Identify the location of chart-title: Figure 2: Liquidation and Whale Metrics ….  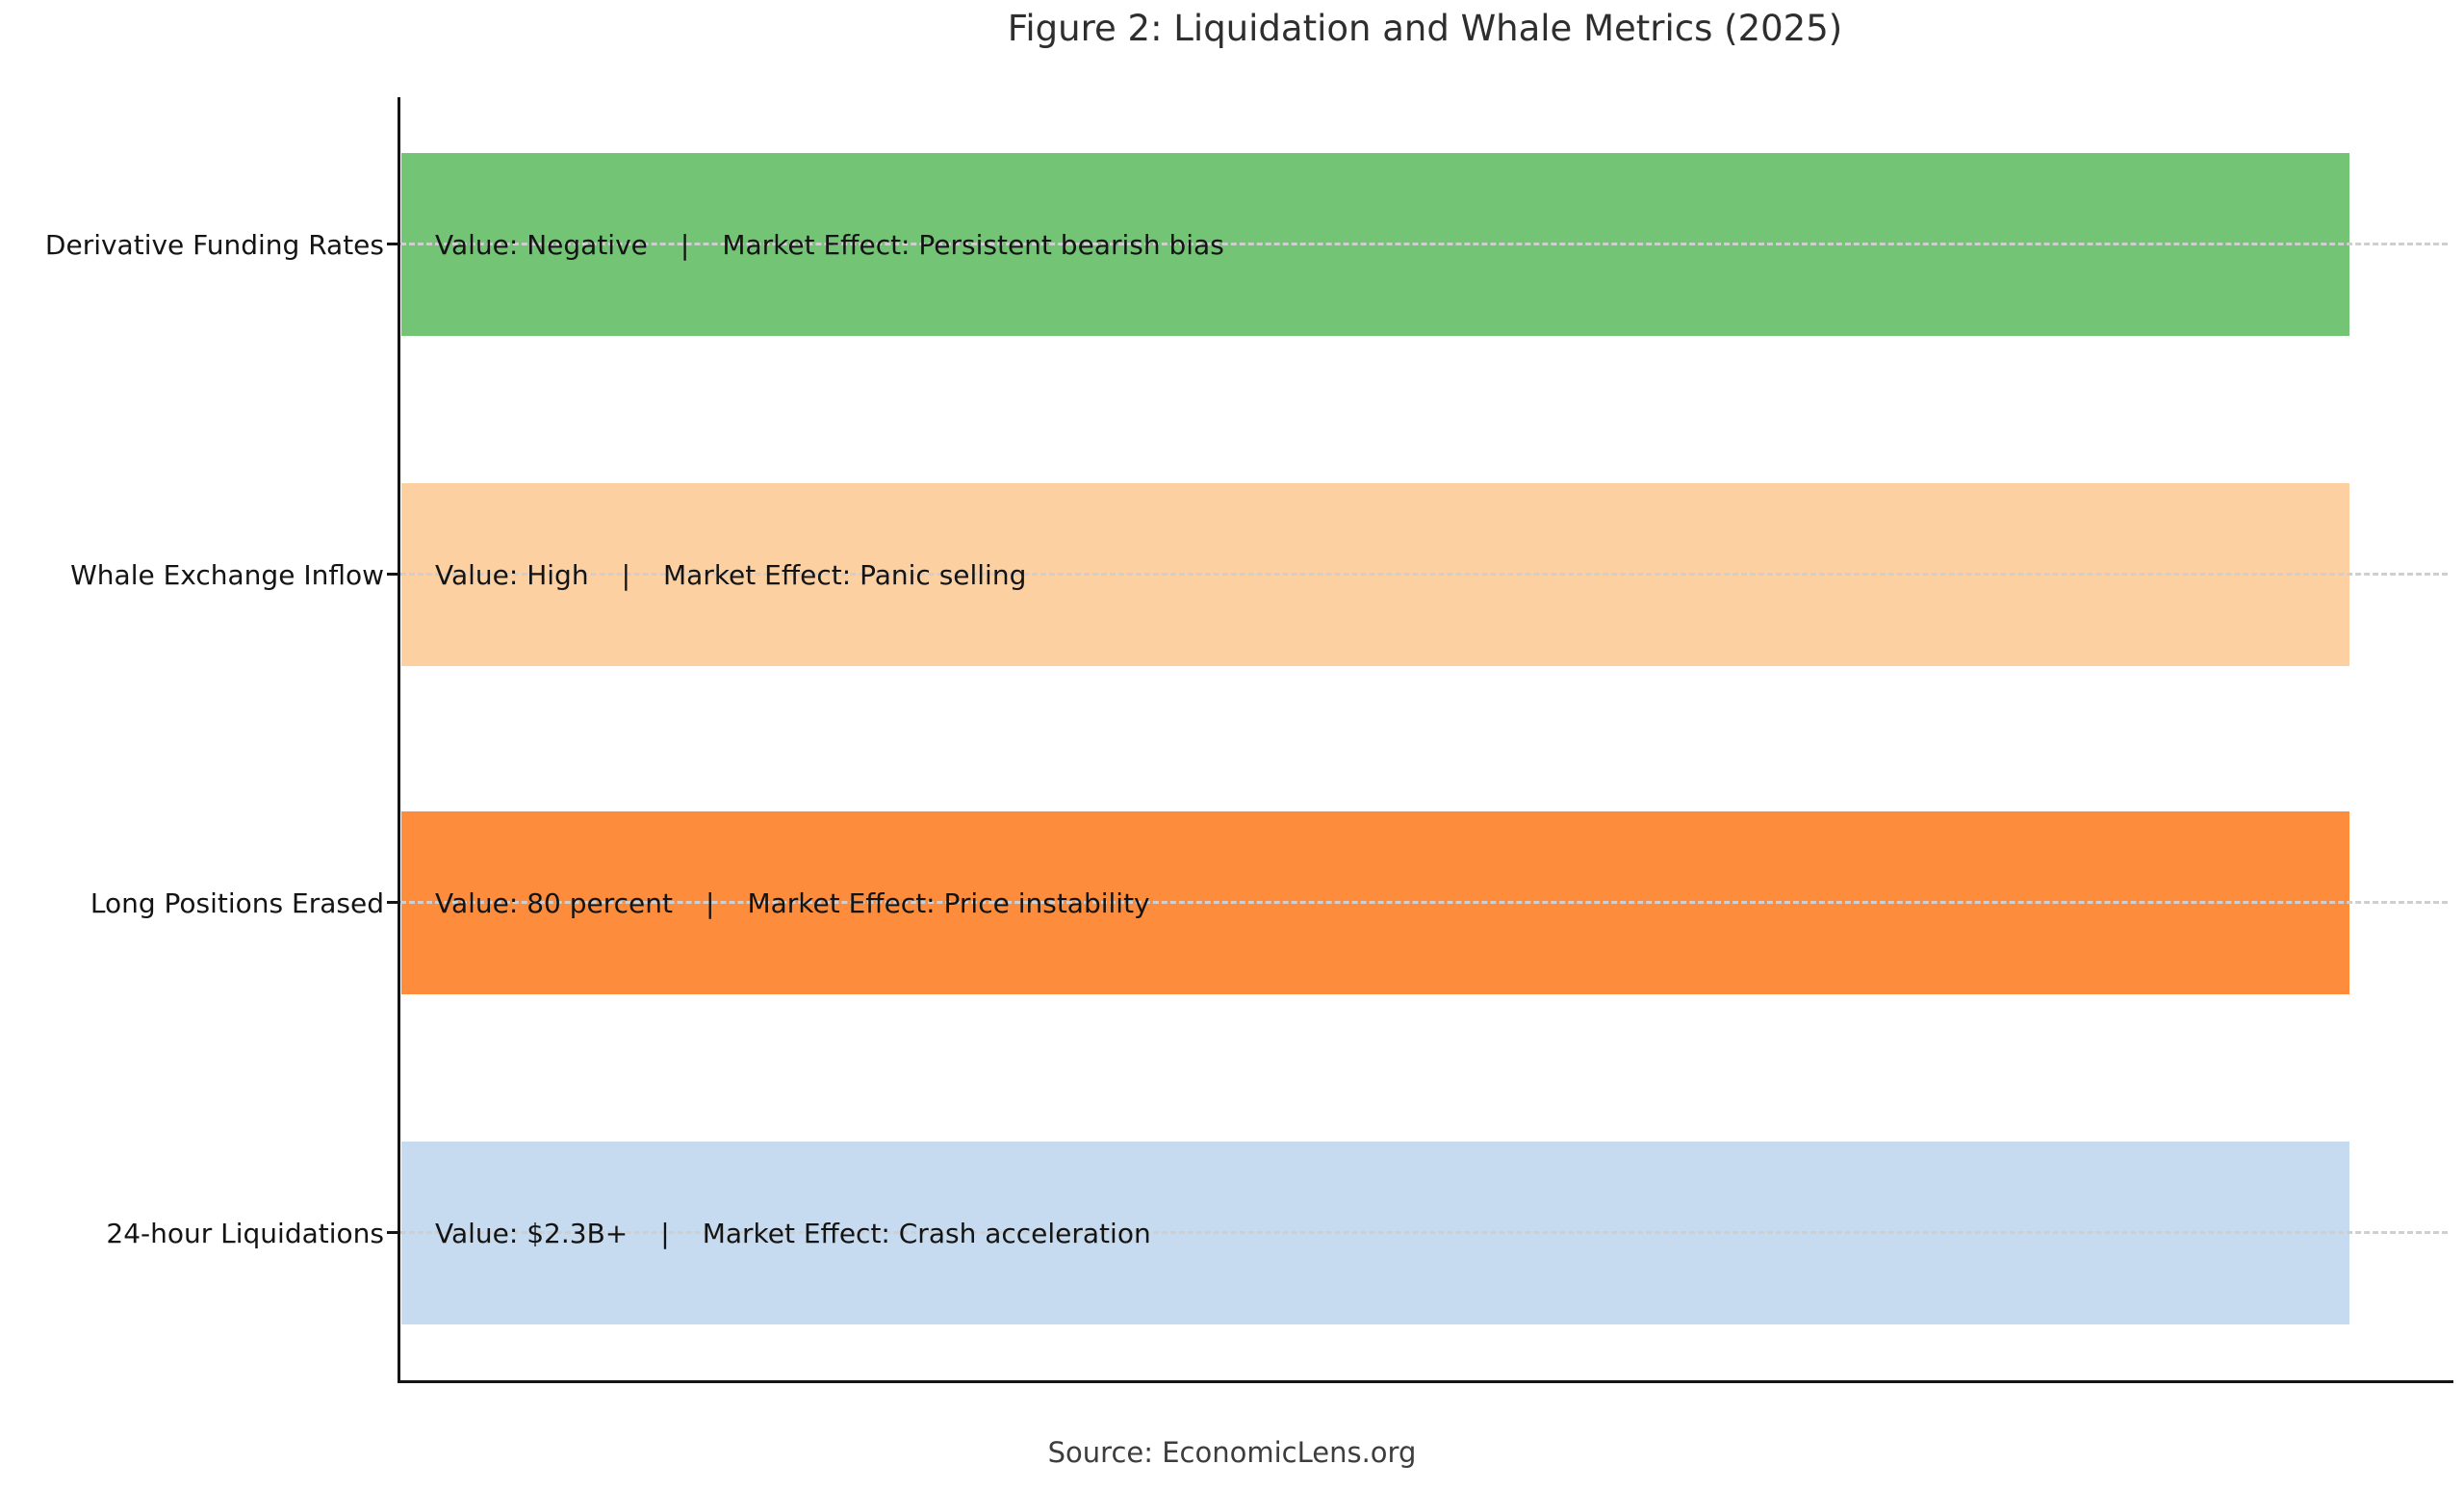
(1425, 28).